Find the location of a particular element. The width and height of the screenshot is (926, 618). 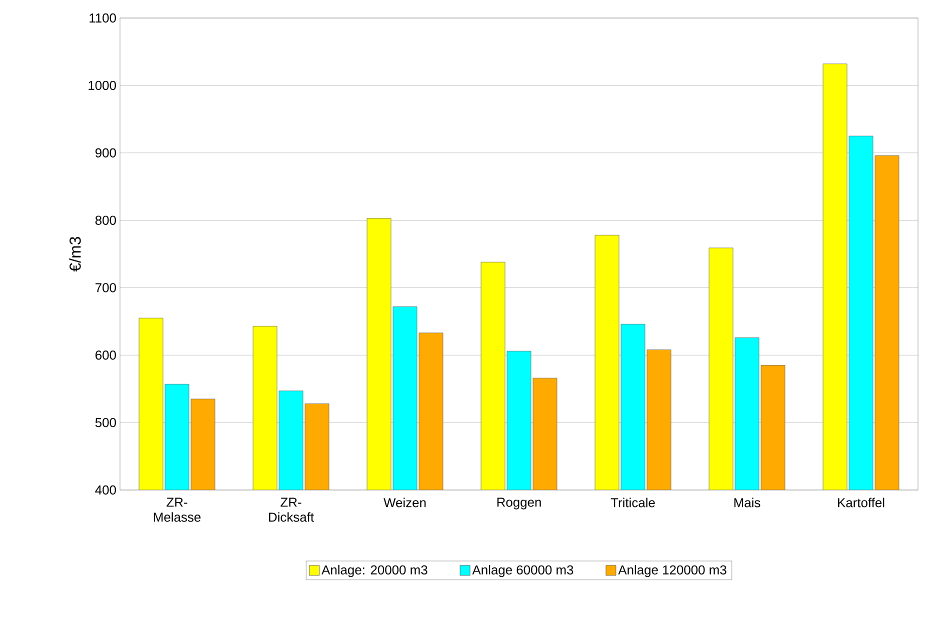

y-axis-title: €/m3 is located at coordinates (75, 254).